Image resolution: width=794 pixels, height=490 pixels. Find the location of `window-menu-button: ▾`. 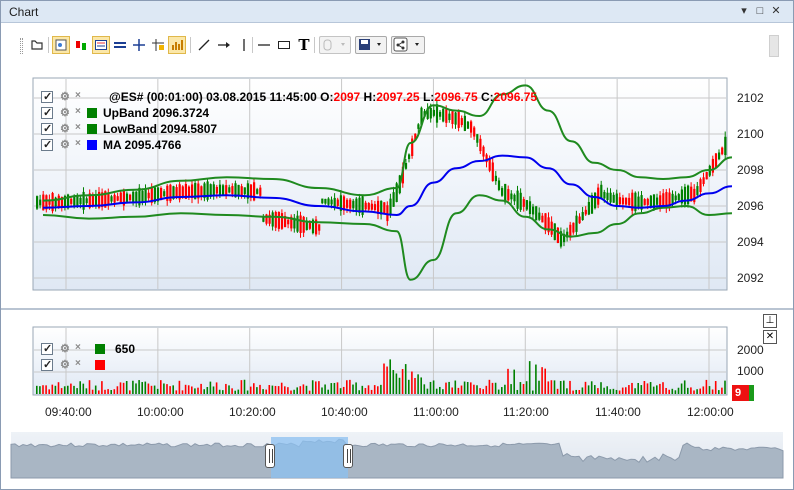

window-menu-button: ▾ is located at coordinates (744, 11).